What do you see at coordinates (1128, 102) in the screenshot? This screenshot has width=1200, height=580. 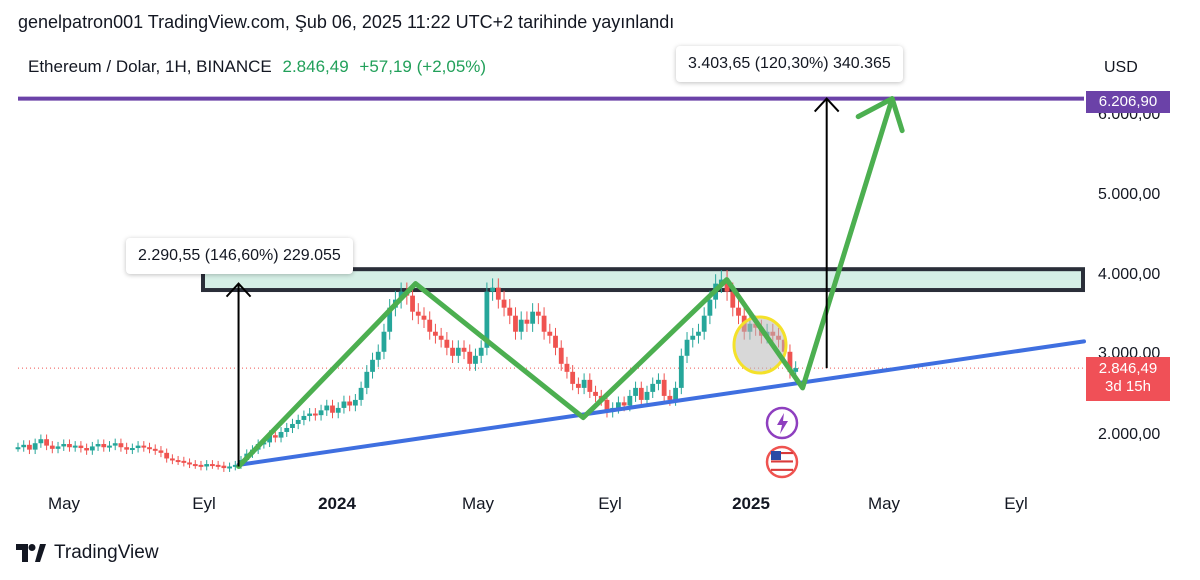 I see `target-price-tag: 6.206,90` at bounding box center [1128, 102].